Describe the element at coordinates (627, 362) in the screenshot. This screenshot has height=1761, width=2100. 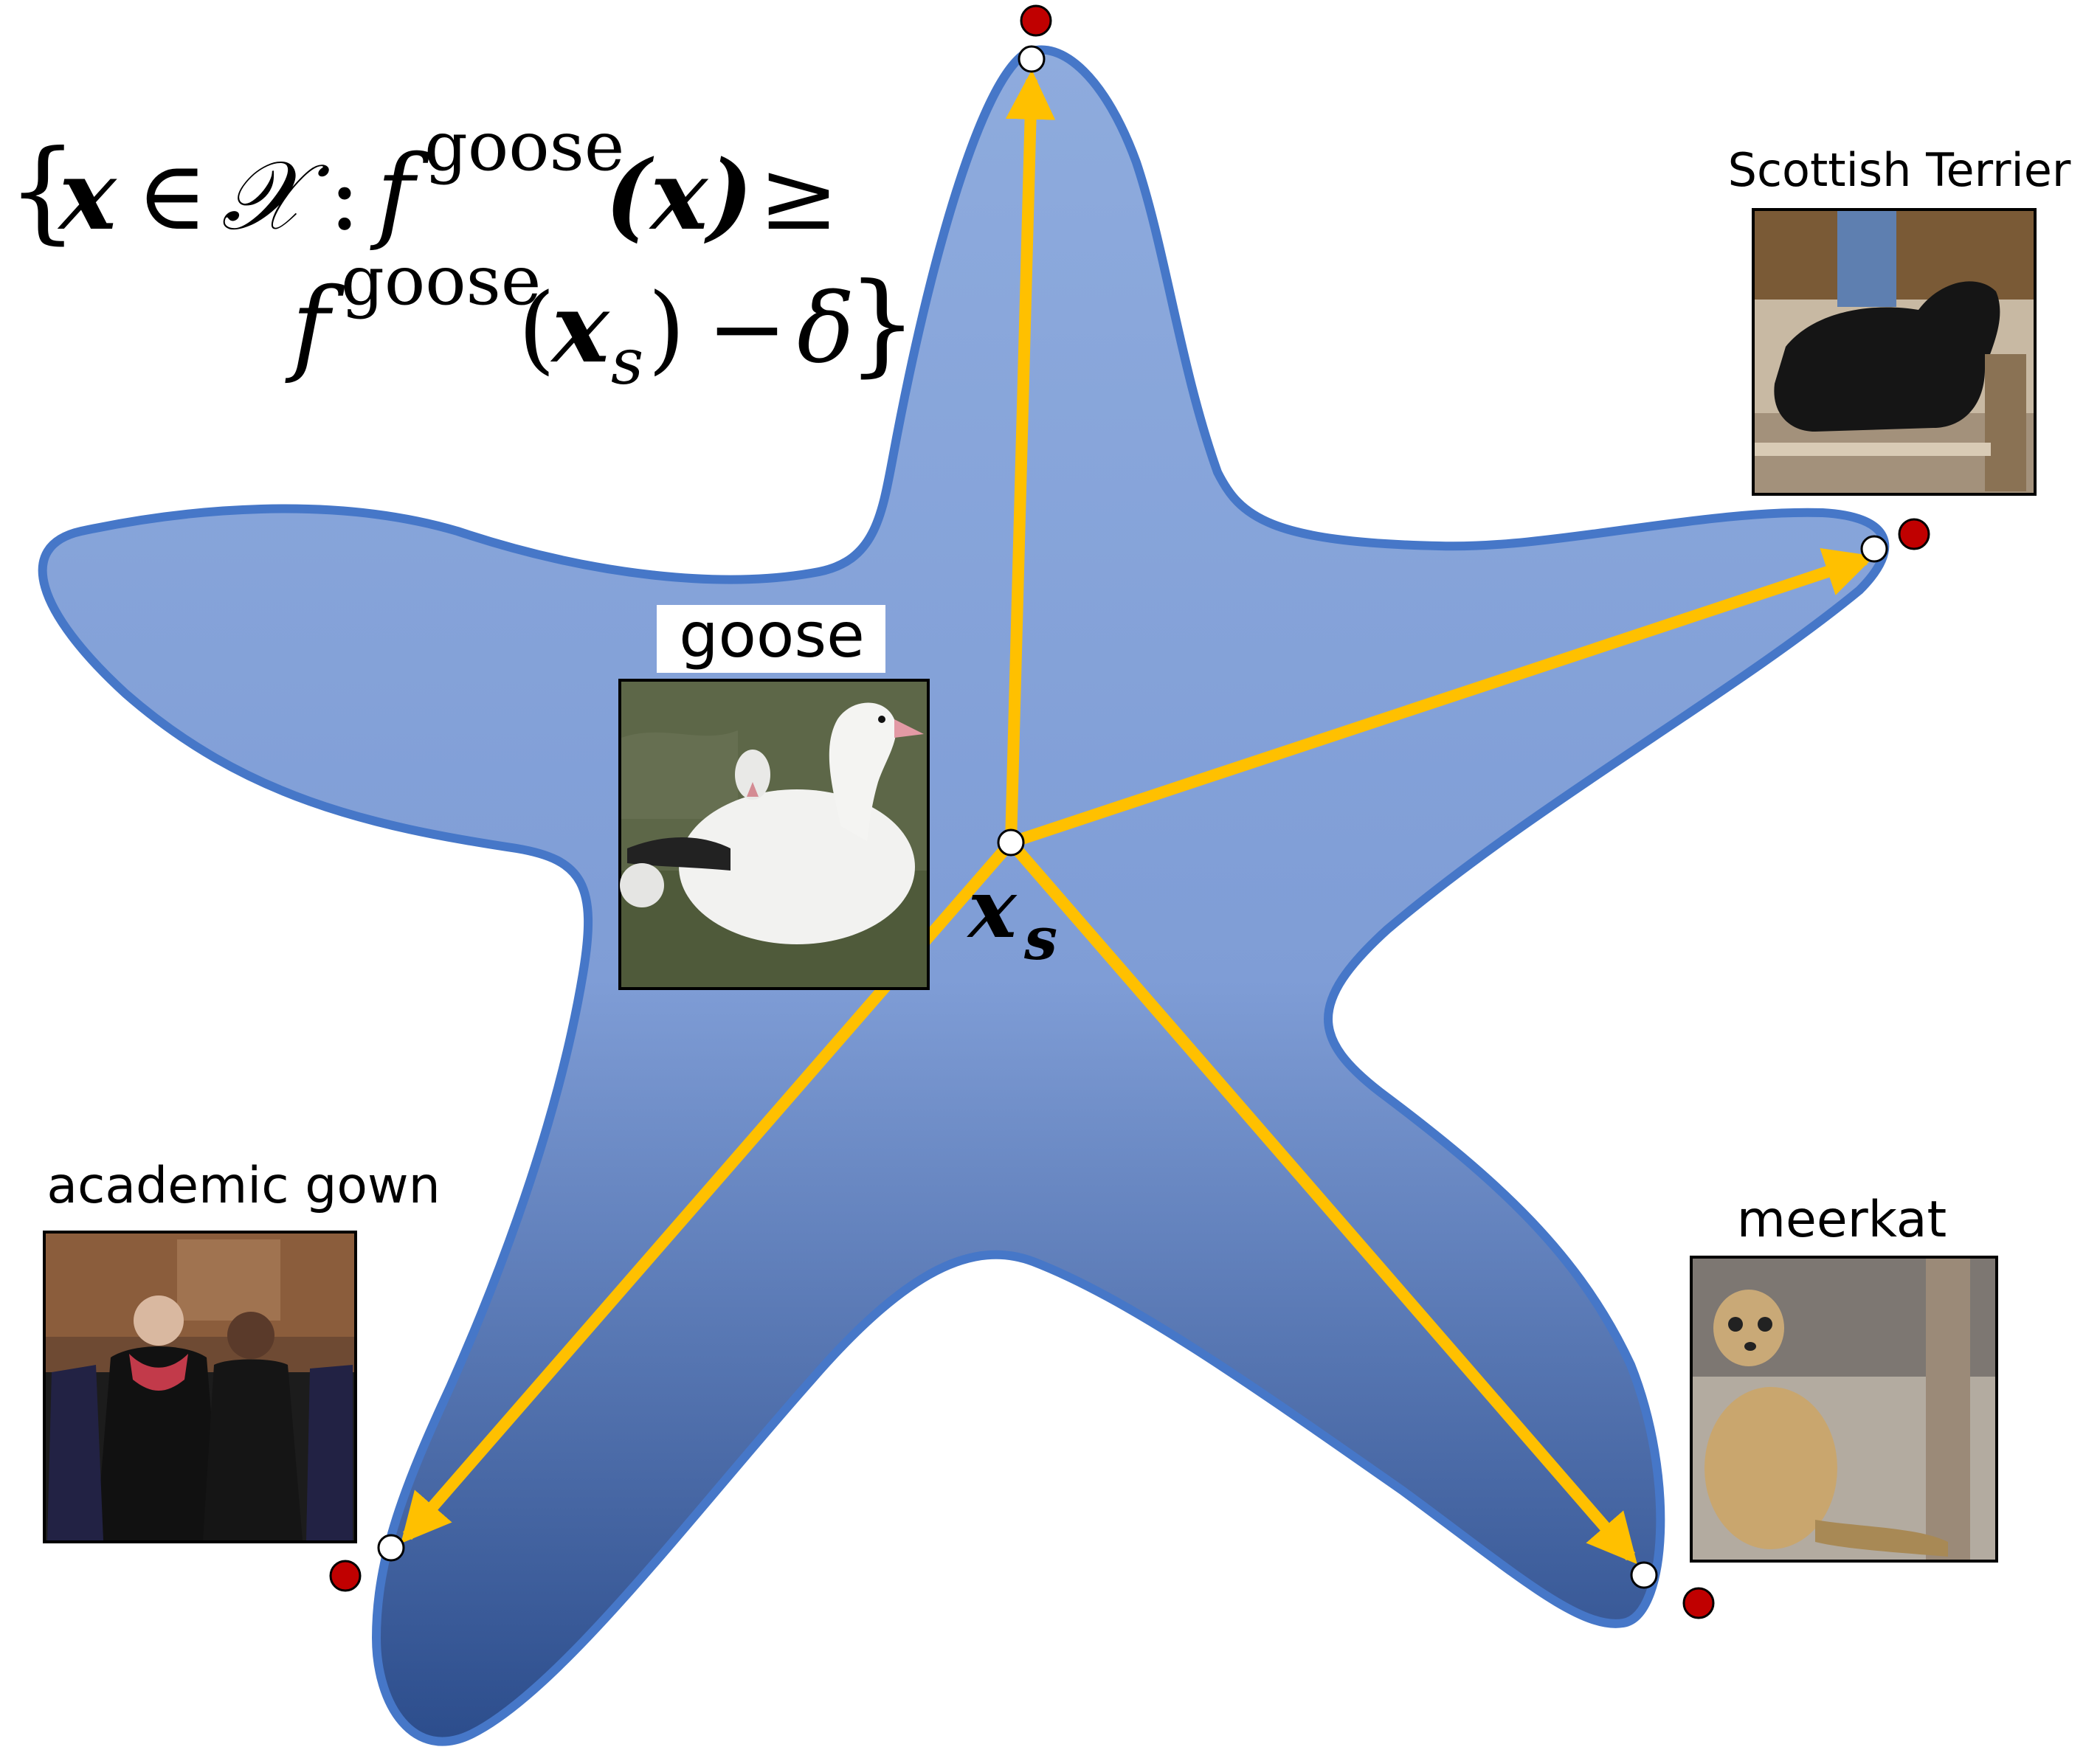
I see `formula2-sub: s` at that location.